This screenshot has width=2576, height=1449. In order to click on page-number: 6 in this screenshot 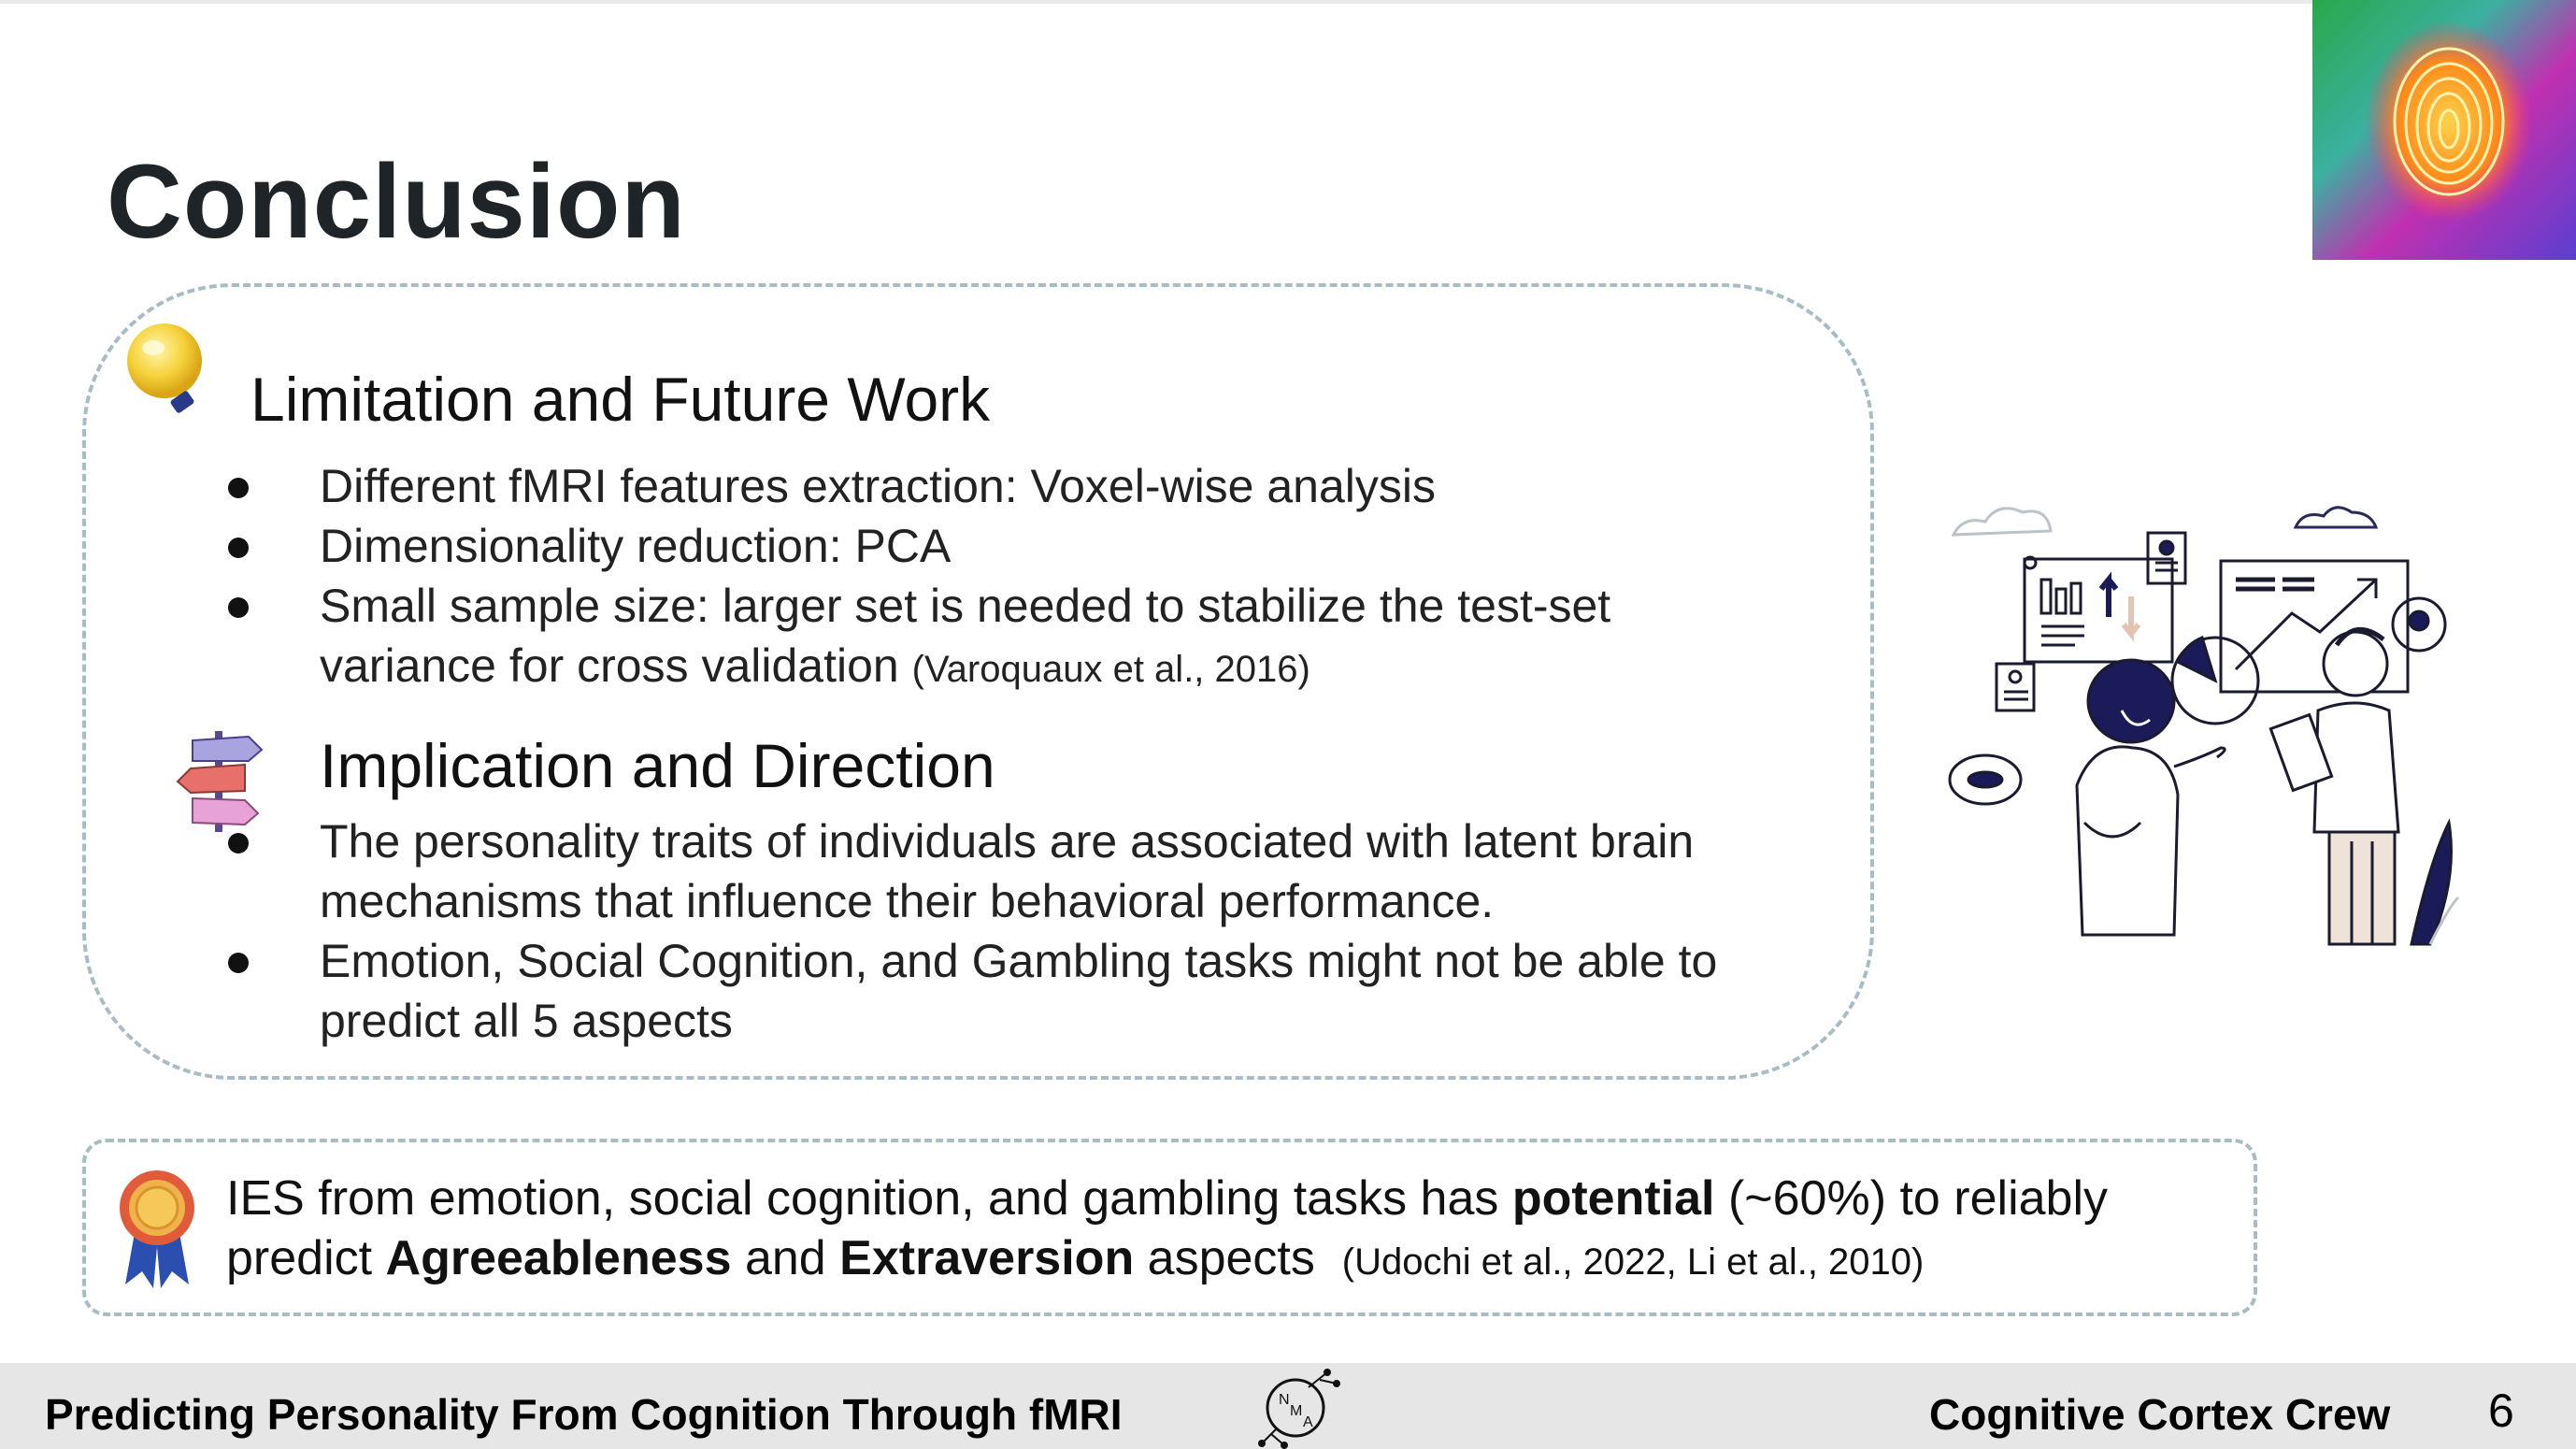, I will do `click(2501, 1410)`.